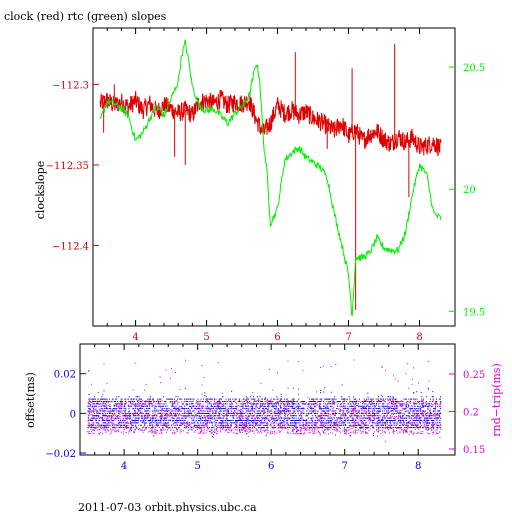 This screenshot has height=512, width=512. I want to click on y-axis-label-left: clockslope, so click(40, 190).